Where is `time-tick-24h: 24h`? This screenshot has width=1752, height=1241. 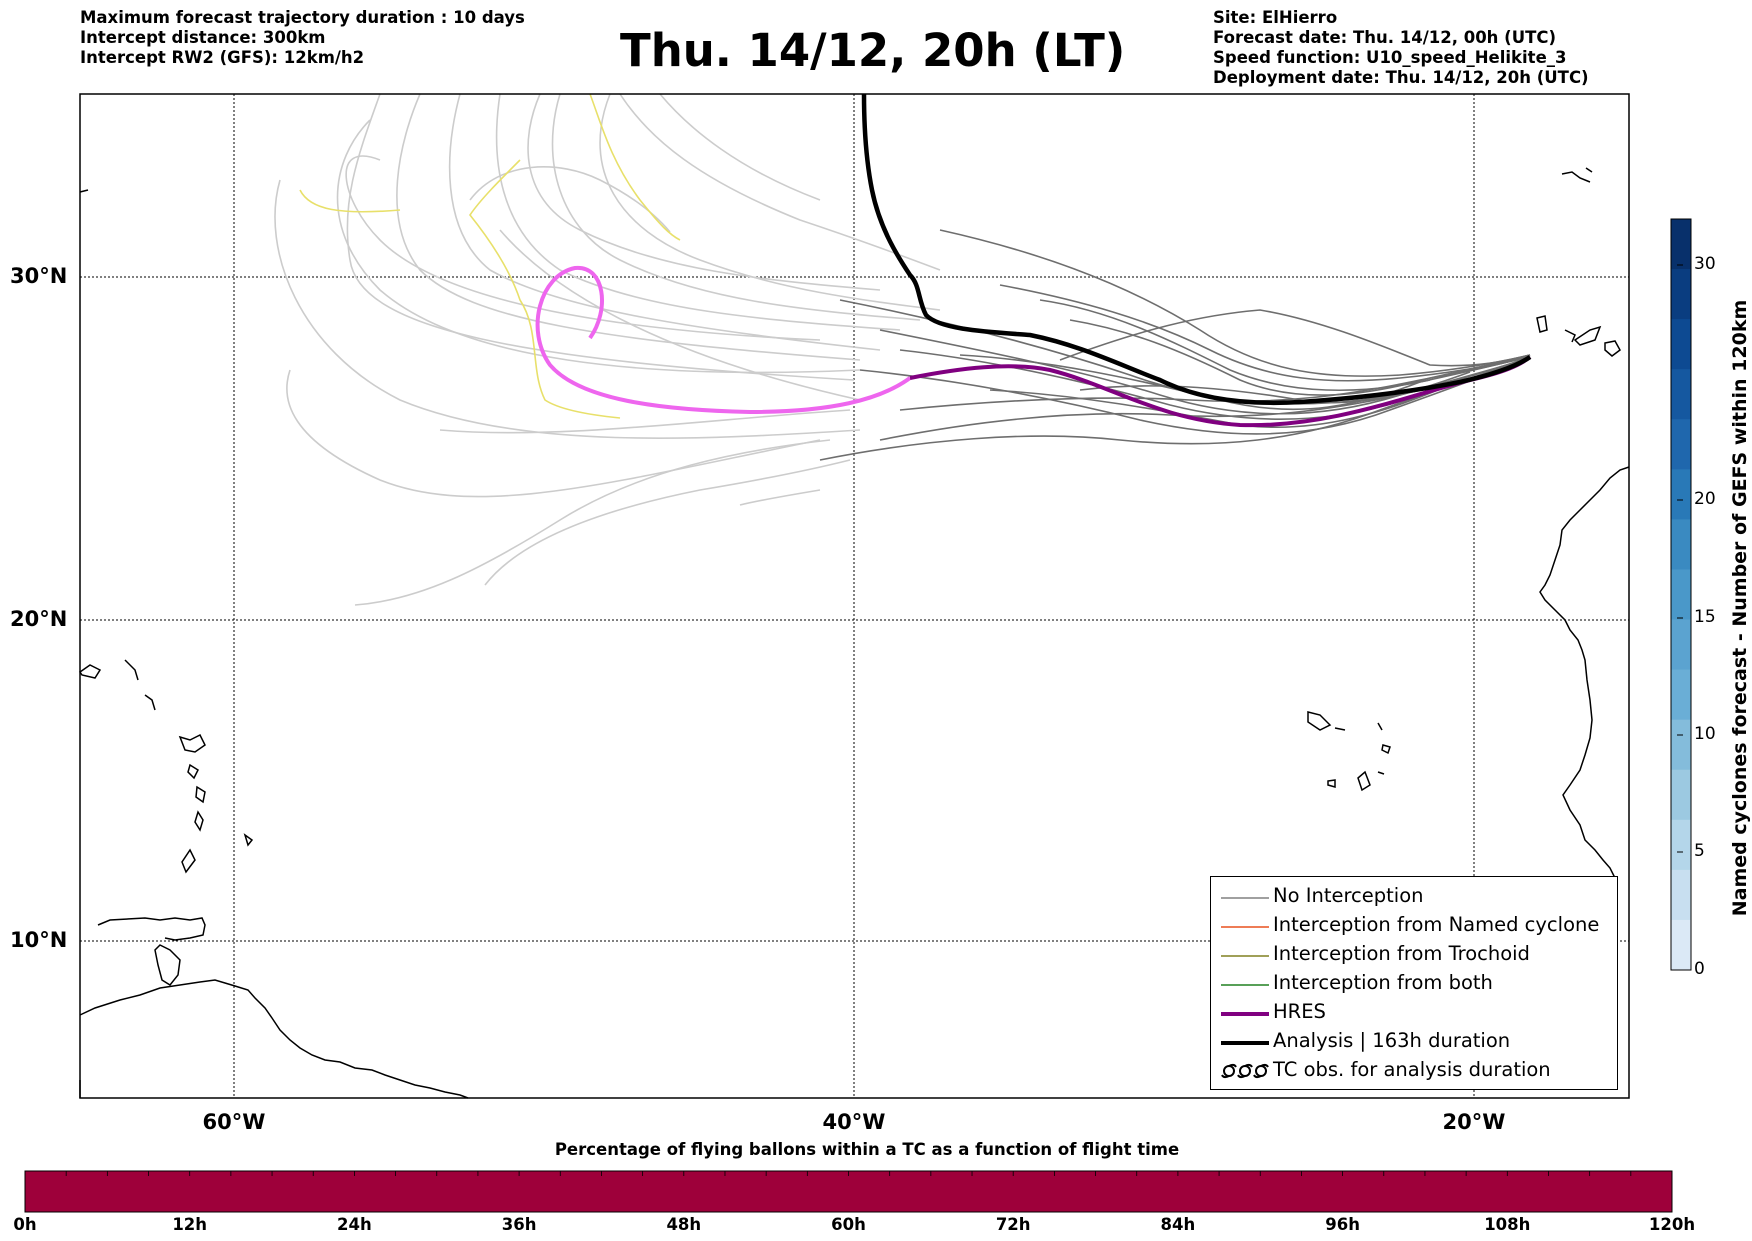 time-tick-24h: 24h is located at coordinates (354, 1224).